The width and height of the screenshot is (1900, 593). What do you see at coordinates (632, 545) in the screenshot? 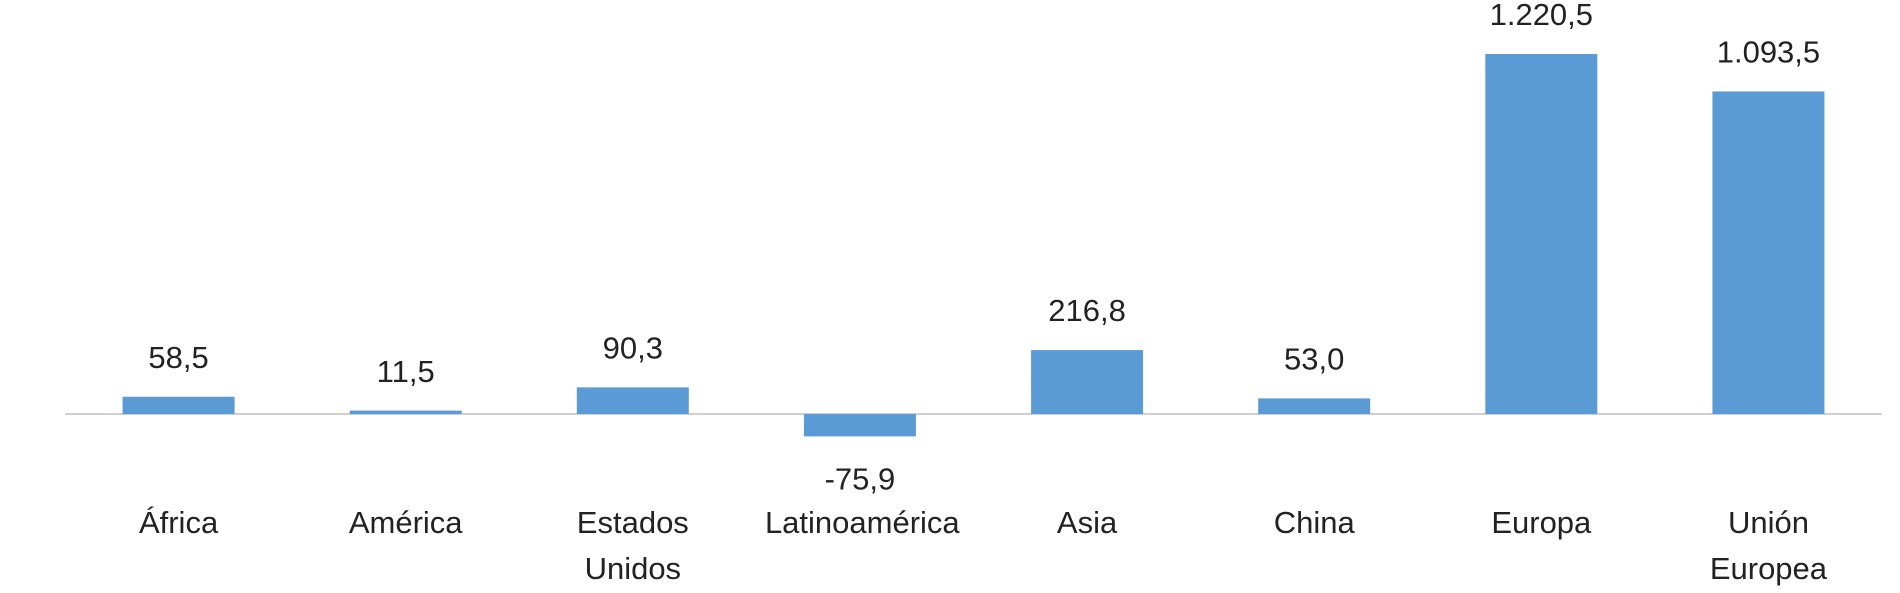
I see `x-tick-label: Estados Unidos` at bounding box center [632, 545].